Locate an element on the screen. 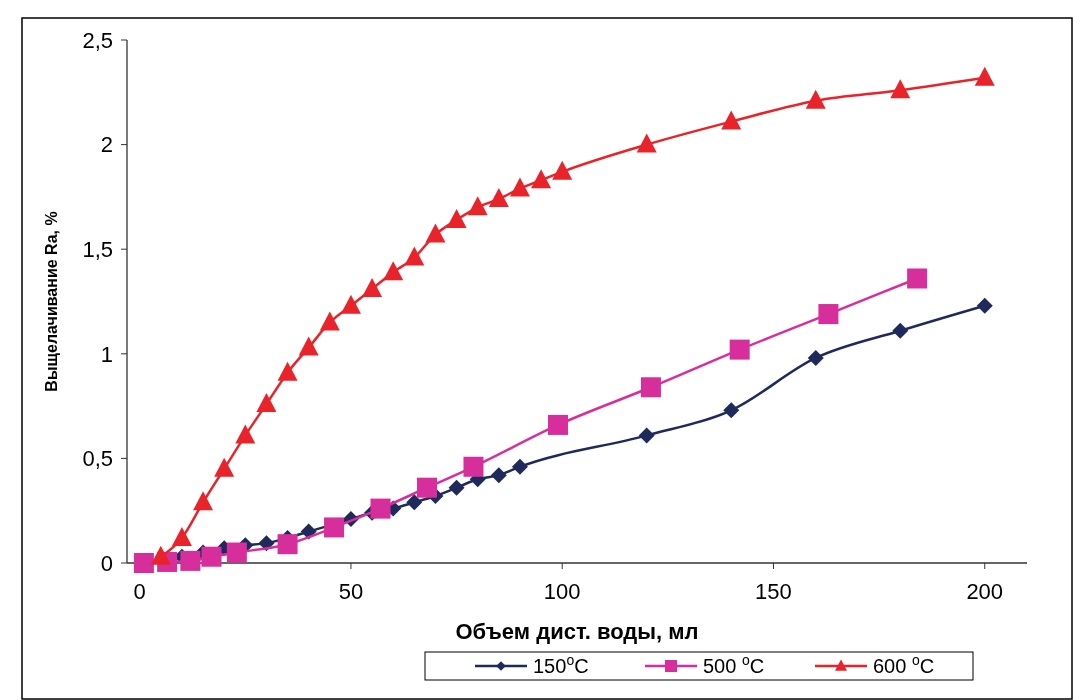 The width and height of the screenshot is (1073, 700). y-tick-label: 1 is located at coordinates (106, 354).